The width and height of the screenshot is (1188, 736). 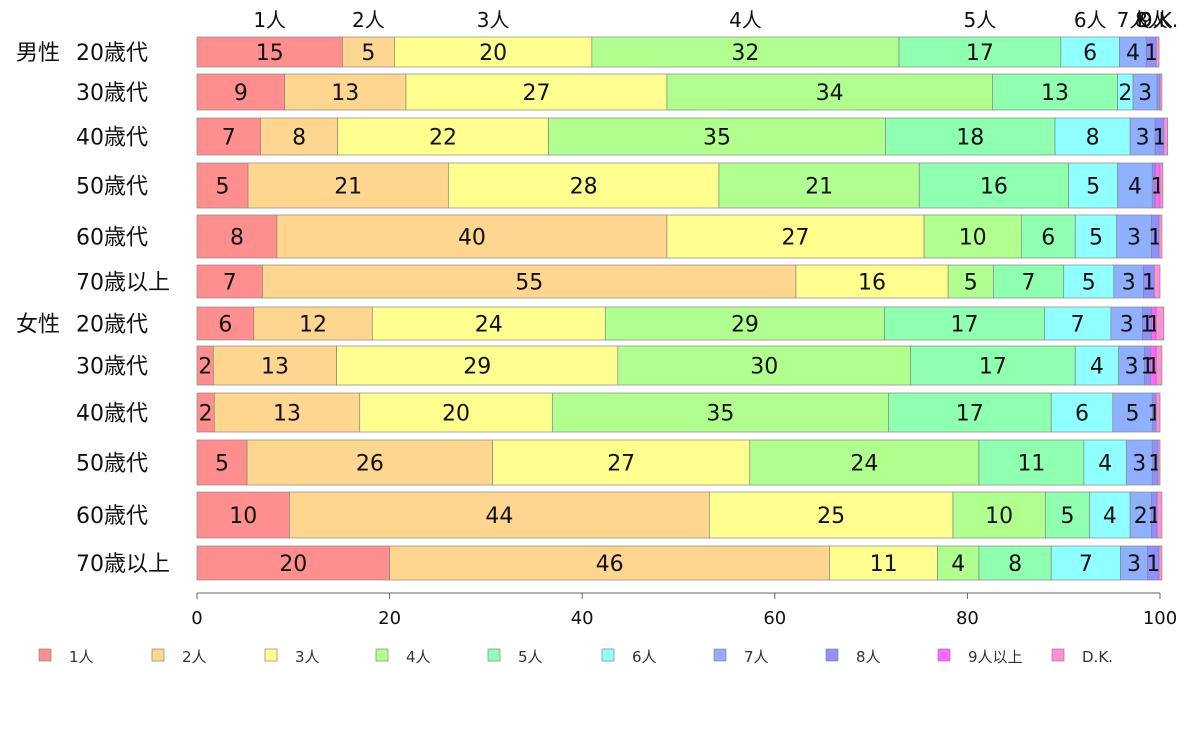 What do you see at coordinates (472, 238) in the screenshot?
I see `bar-value-label: 40` at bounding box center [472, 238].